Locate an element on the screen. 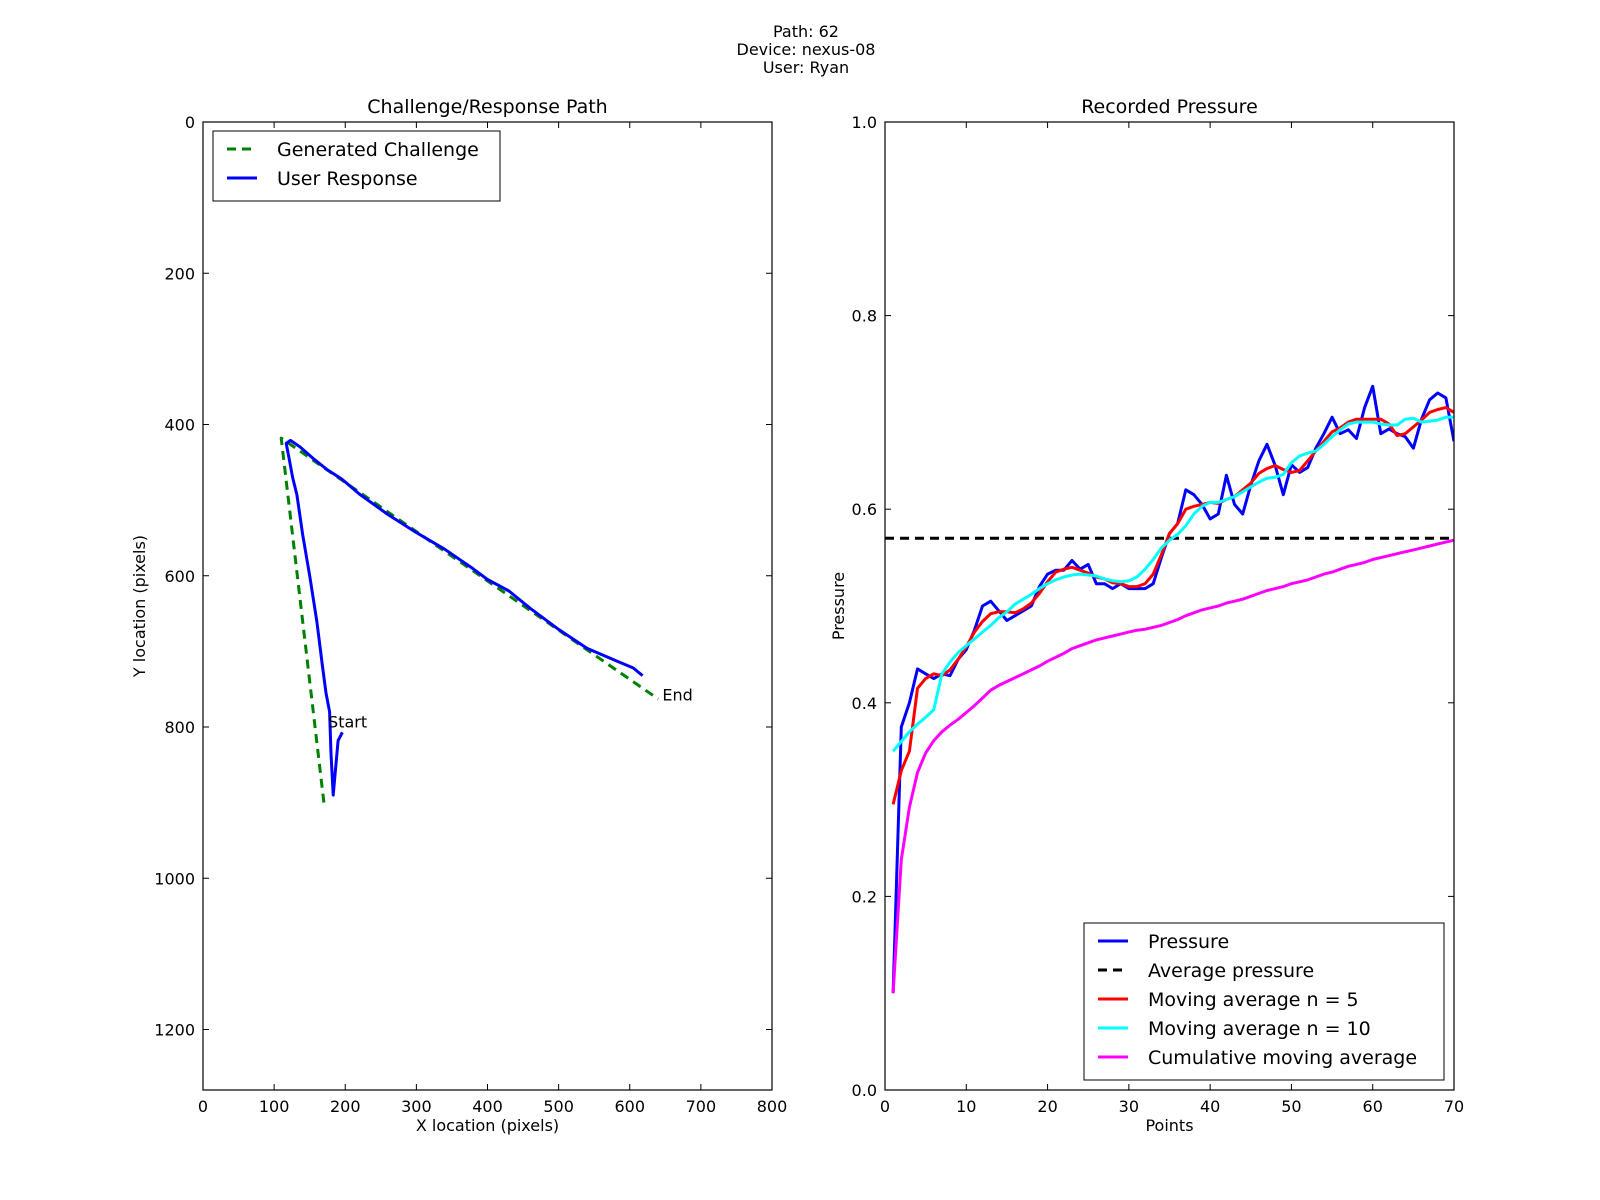 The image size is (1600, 1200). x-tick-label: 60 is located at coordinates (1373, 1106).